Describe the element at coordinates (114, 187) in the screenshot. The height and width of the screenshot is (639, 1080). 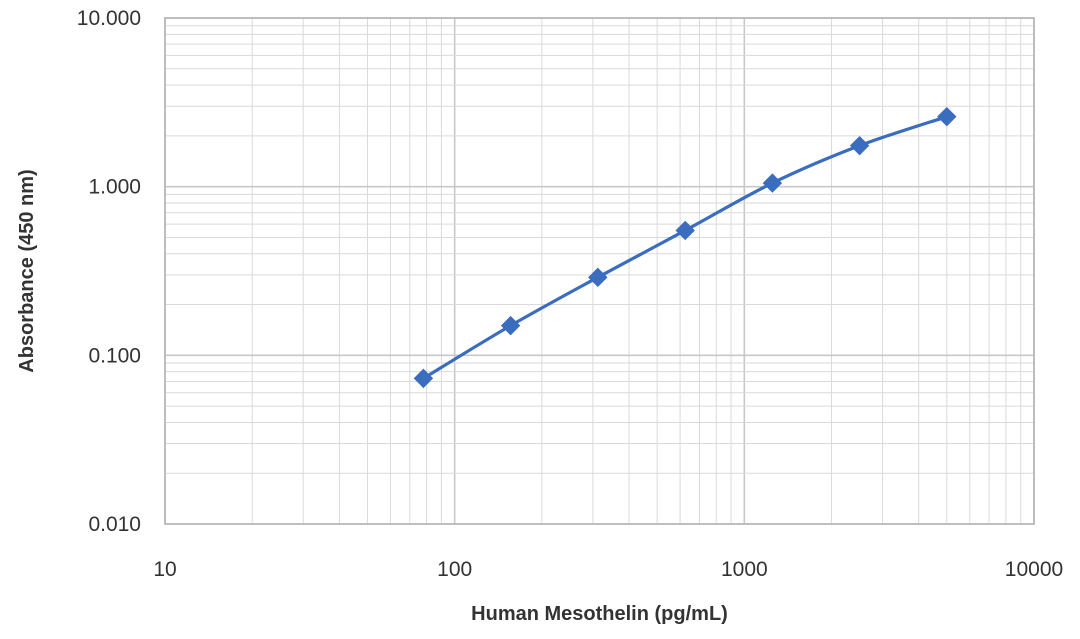
I see `y-tick-label: 1.000` at that location.